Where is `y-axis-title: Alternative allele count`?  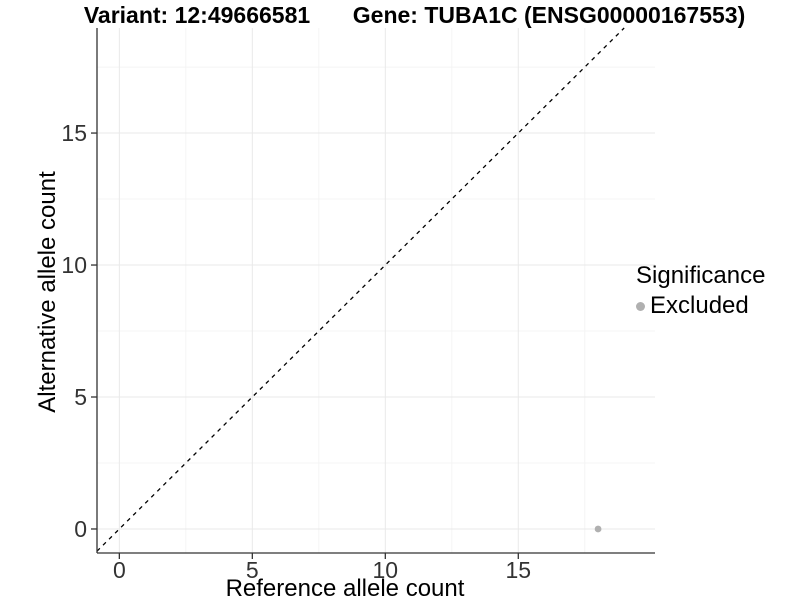
y-axis-title: Alternative allele count is located at coordinates (47, 292).